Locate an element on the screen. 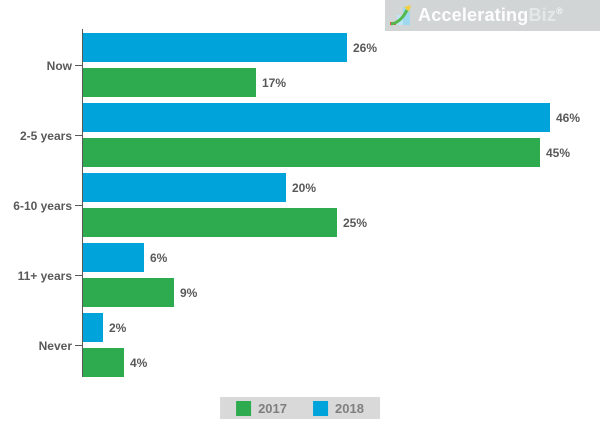 This screenshot has height=430, width=600. brand-name-secondary: Biz is located at coordinates (542, 15).